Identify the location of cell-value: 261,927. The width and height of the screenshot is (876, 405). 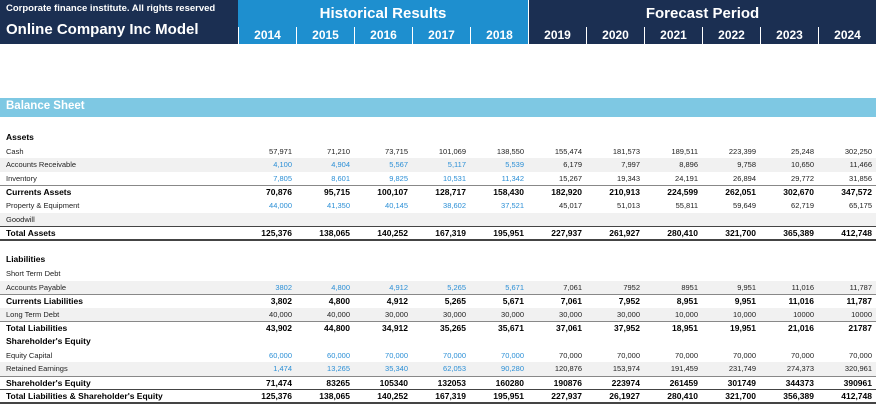
(624, 233).